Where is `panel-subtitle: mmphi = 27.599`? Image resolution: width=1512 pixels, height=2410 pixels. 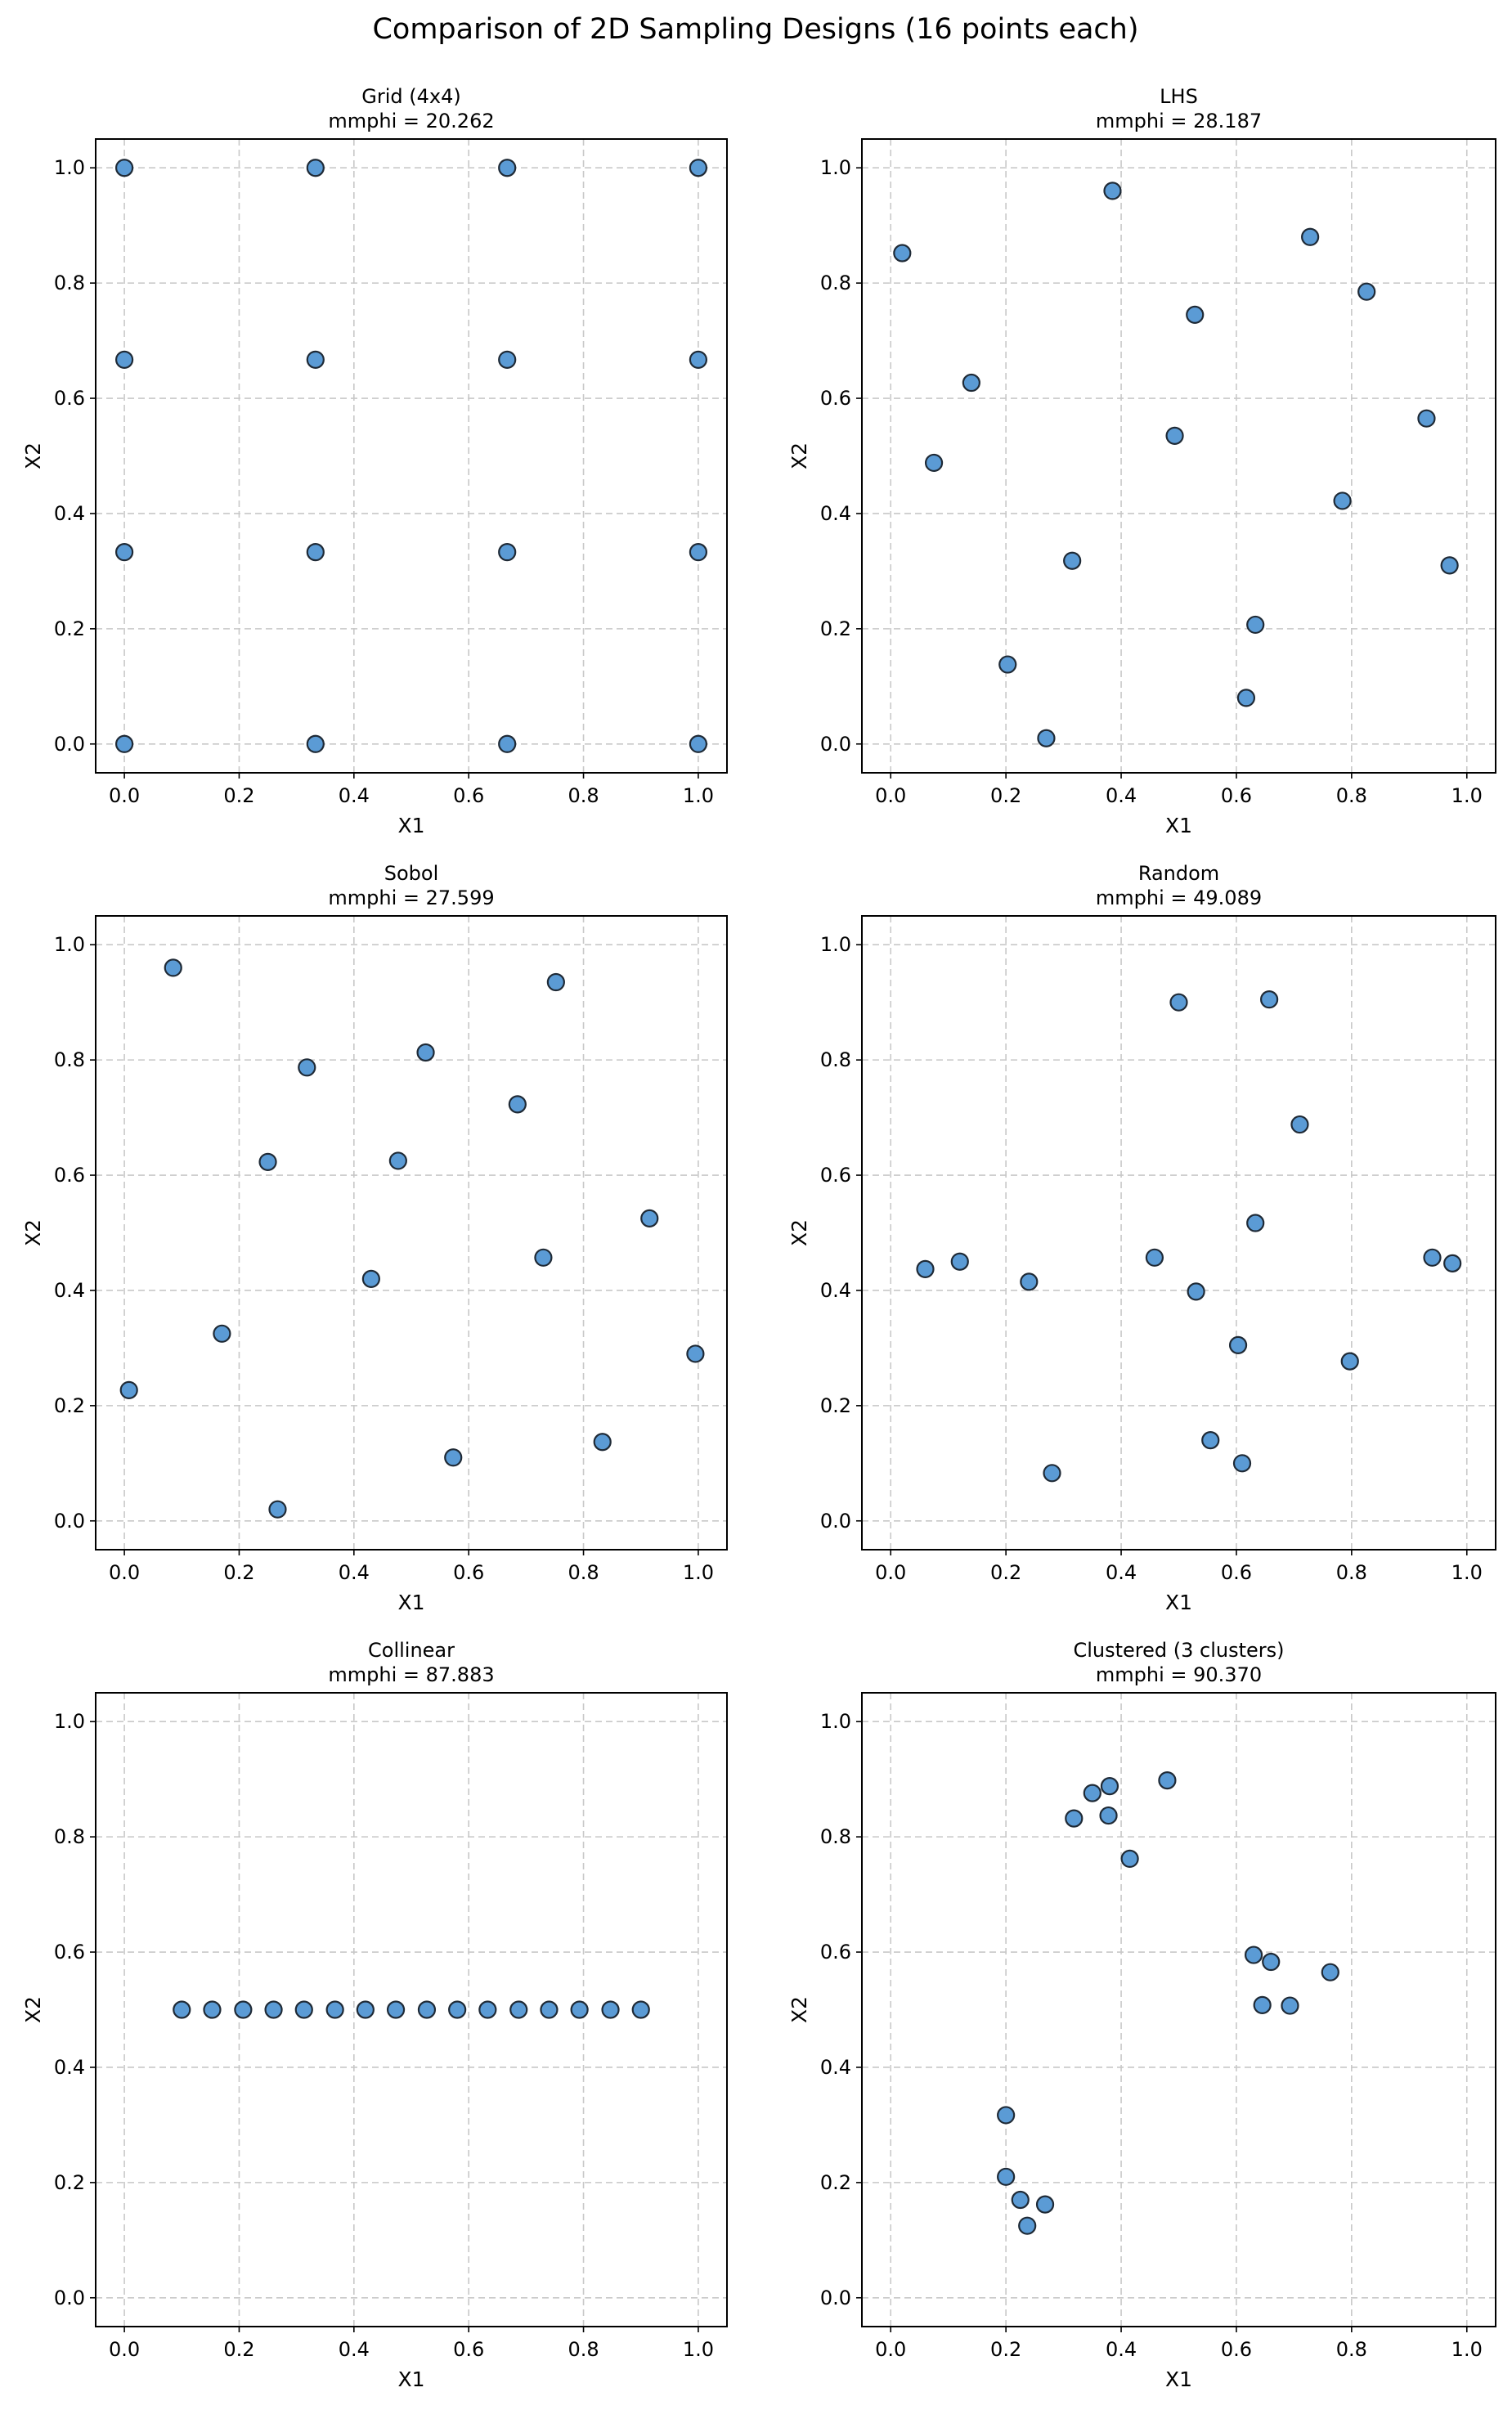 panel-subtitle: mmphi = 27.599 is located at coordinates (411, 898).